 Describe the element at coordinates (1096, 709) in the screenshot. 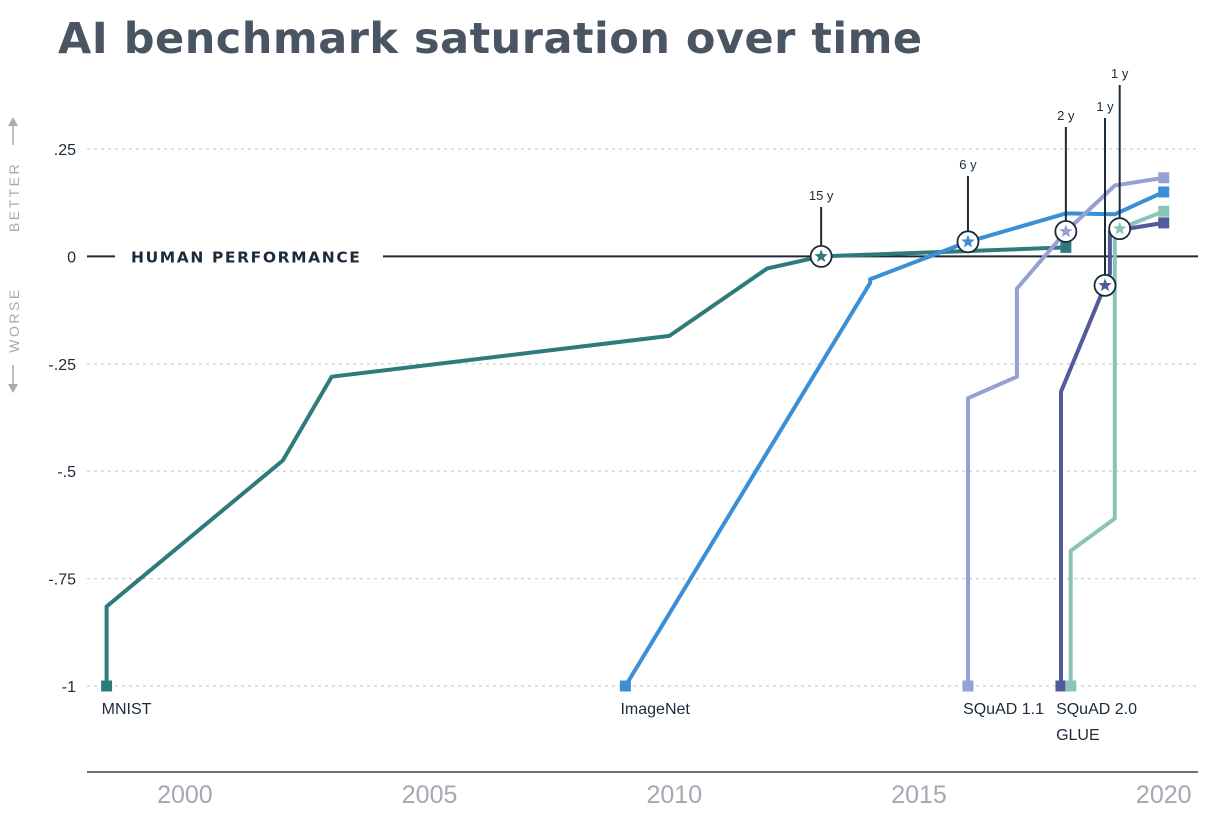

I see `dataset-label: SQuAD 2.0` at that location.